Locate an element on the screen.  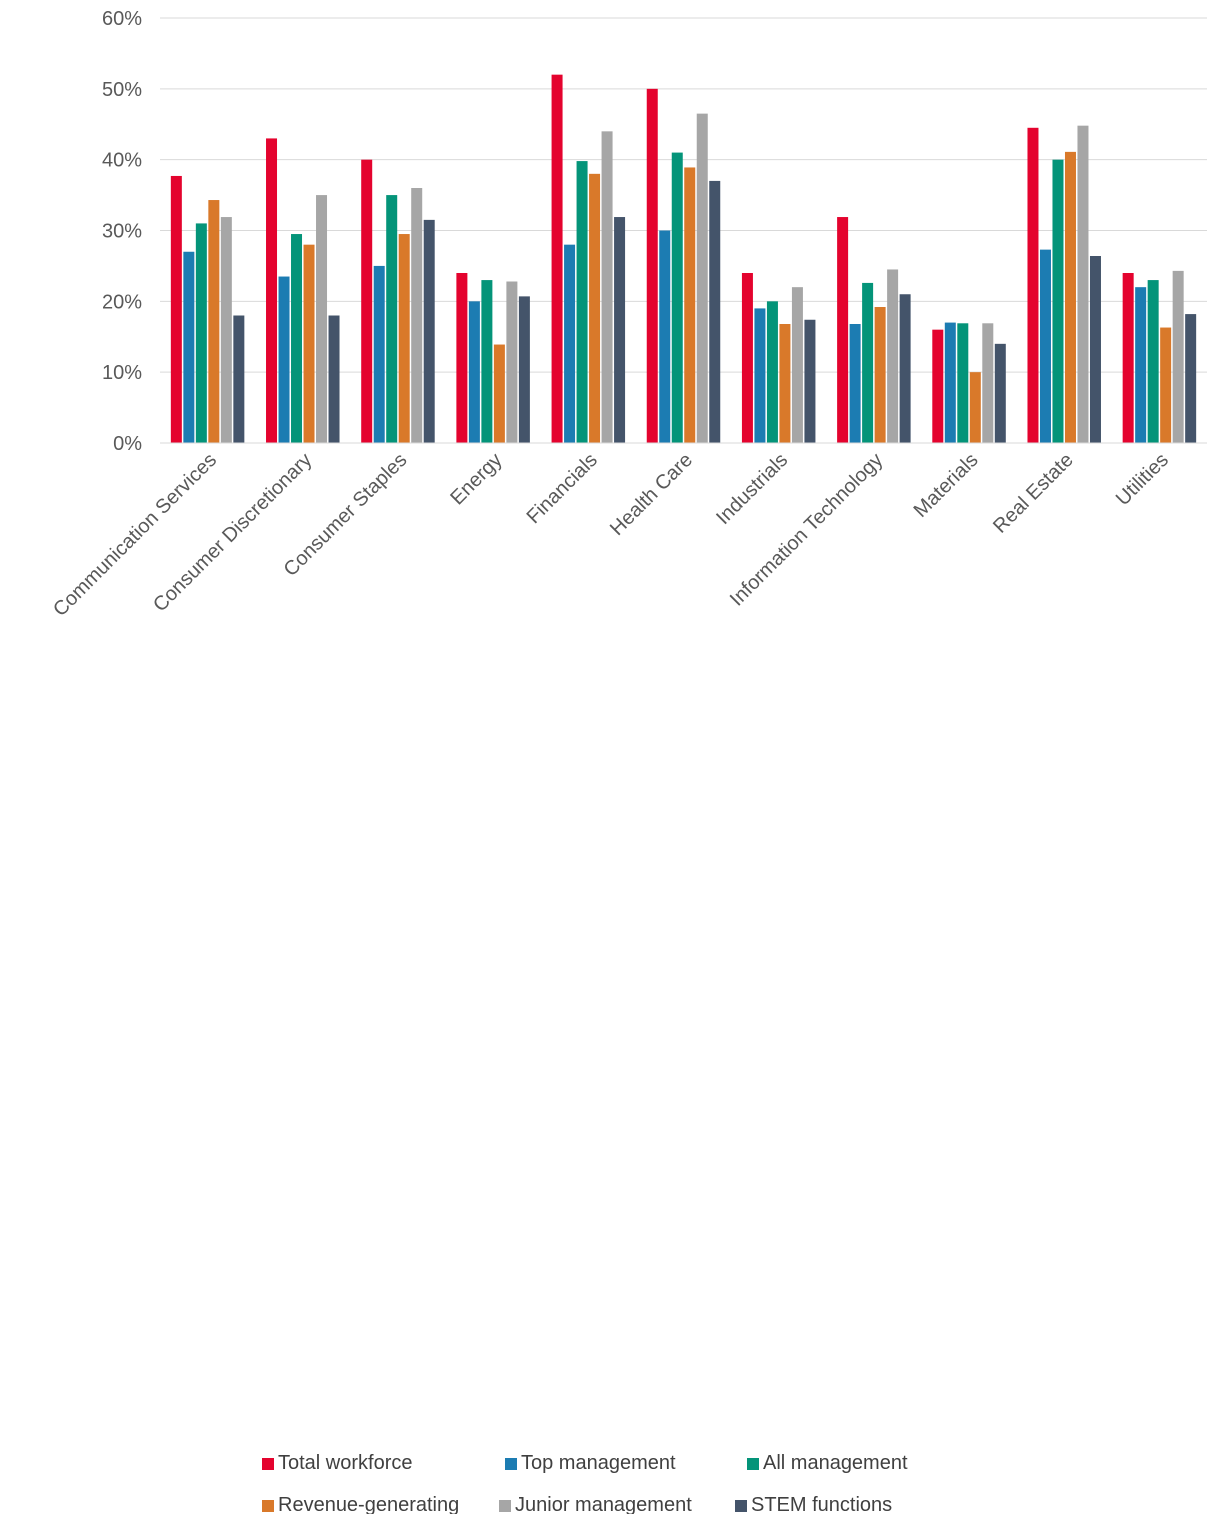
y-tick-label: 10% is located at coordinates (122, 373).